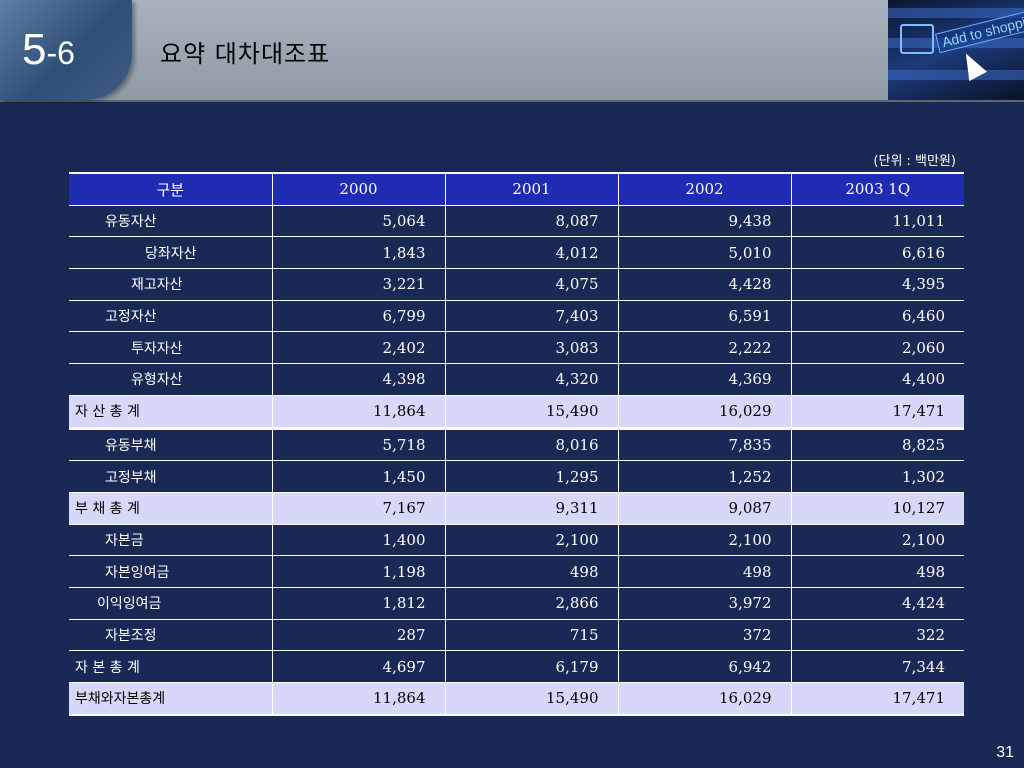  I want to click on table-cell: 8,825, so click(877, 444).